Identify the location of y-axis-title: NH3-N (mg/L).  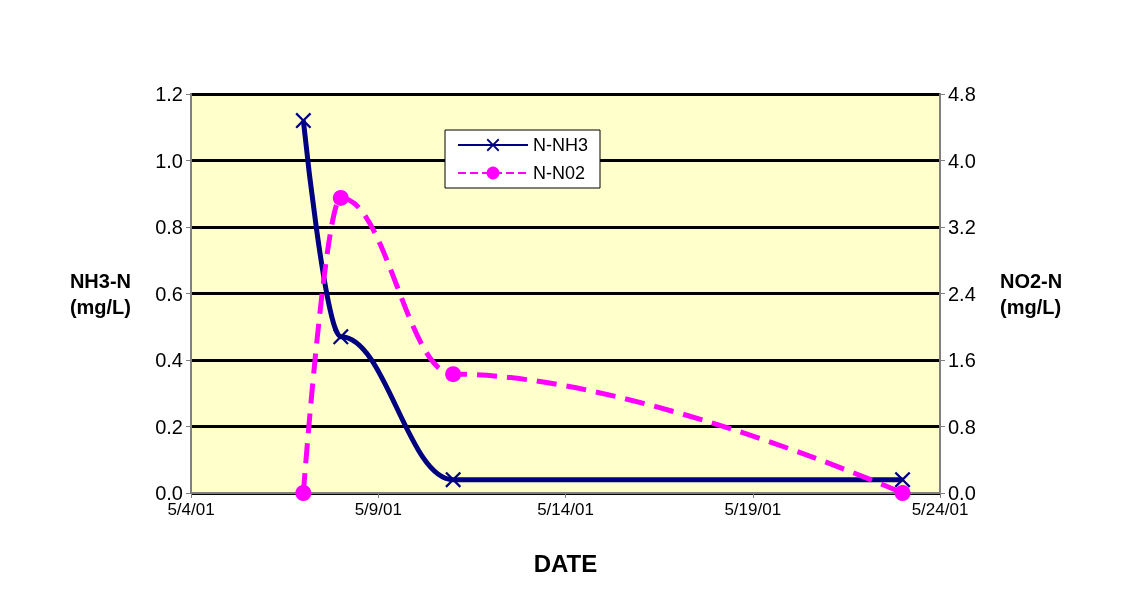
(100, 293).